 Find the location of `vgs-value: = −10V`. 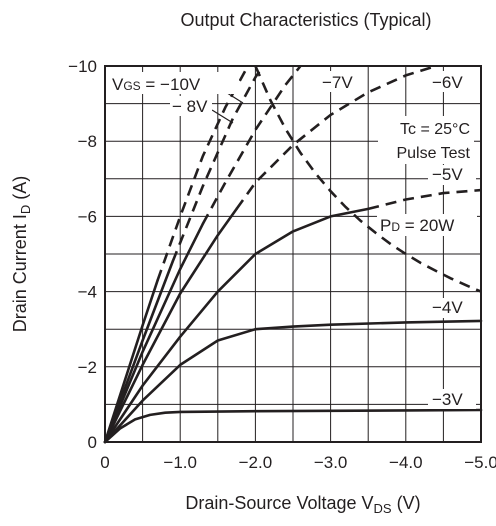

vgs-value: = −10V is located at coordinates (171, 84).